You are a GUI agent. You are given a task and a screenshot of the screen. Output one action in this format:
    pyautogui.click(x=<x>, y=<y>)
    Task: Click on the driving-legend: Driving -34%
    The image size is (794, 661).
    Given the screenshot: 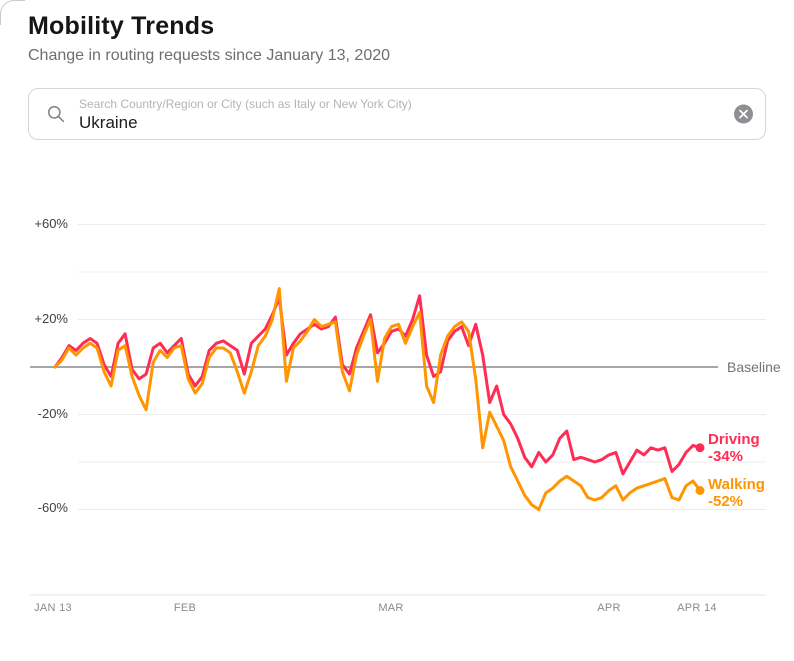 What is the action you would take?
    pyautogui.click(x=734, y=449)
    